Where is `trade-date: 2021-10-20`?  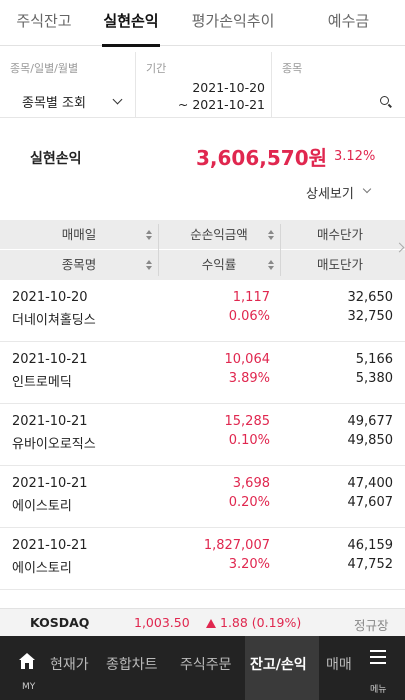
trade-date: 2021-10-20 is located at coordinates (50, 297).